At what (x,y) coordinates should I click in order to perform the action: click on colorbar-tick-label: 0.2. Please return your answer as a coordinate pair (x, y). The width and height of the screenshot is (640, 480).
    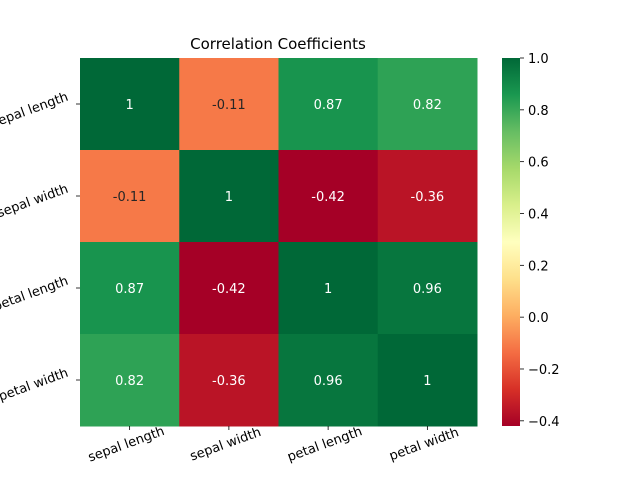
    Looking at the image, I should click on (538, 266).